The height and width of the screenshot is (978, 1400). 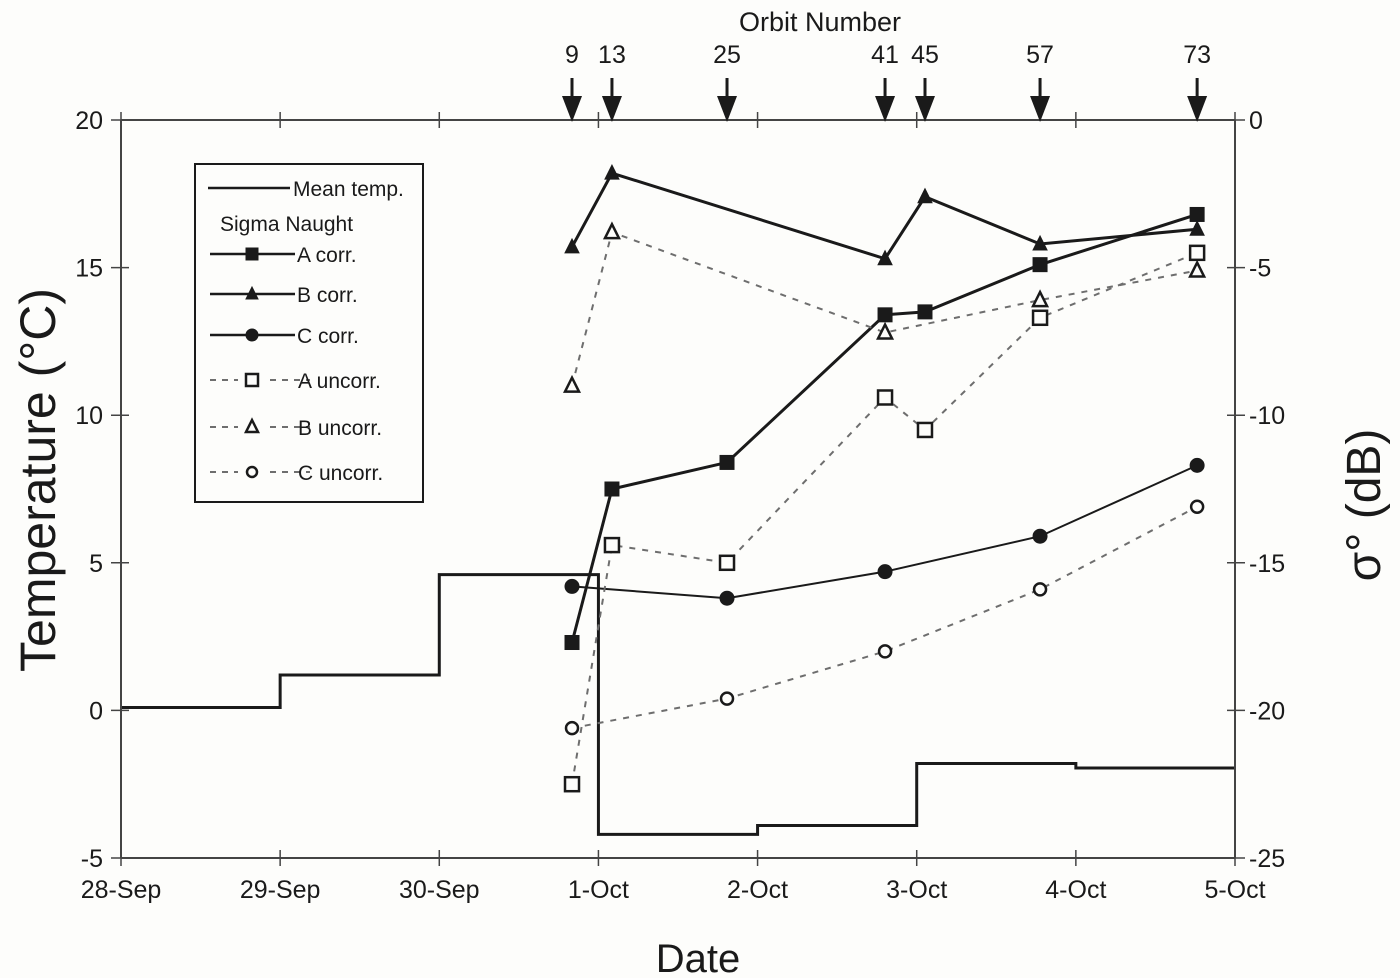 What do you see at coordinates (340, 473) in the screenshot?
I see `legend-label: C uncorr.` at bounding box center [340, 473].